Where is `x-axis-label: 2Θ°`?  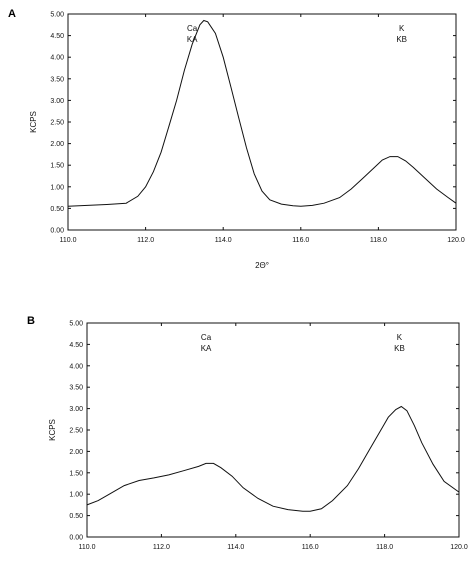 x-axis-label: 2Θ° is located at coordinates (262, 265).